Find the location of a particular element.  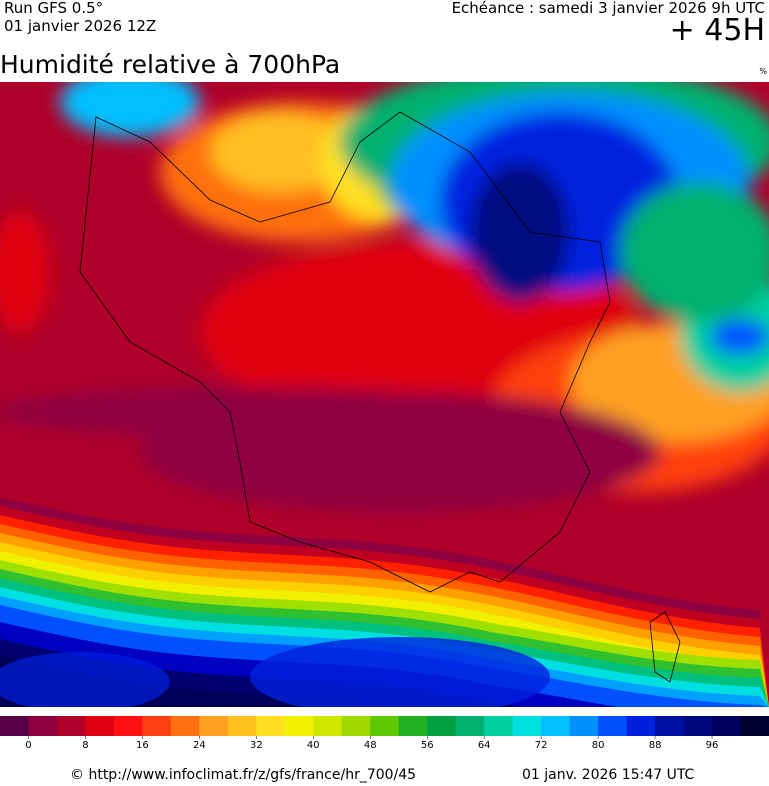

colorbar-tick-label: 96 is located at coordinates (712, 745).